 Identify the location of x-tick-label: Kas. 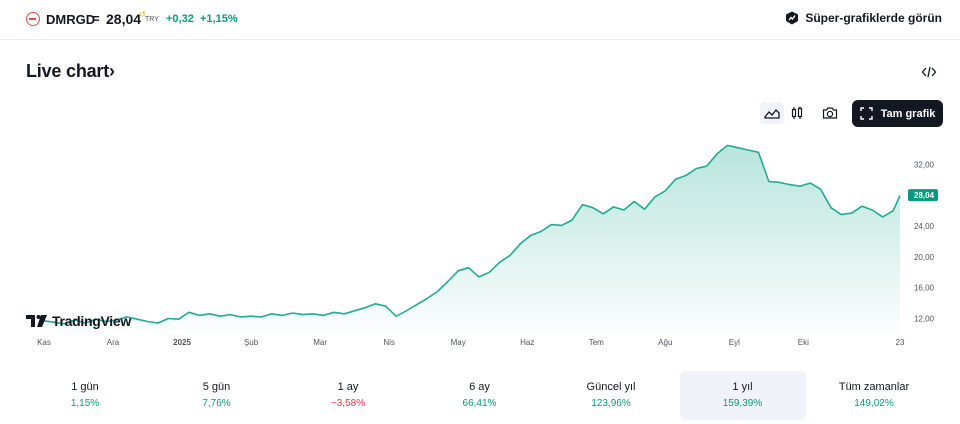
(44, 342).